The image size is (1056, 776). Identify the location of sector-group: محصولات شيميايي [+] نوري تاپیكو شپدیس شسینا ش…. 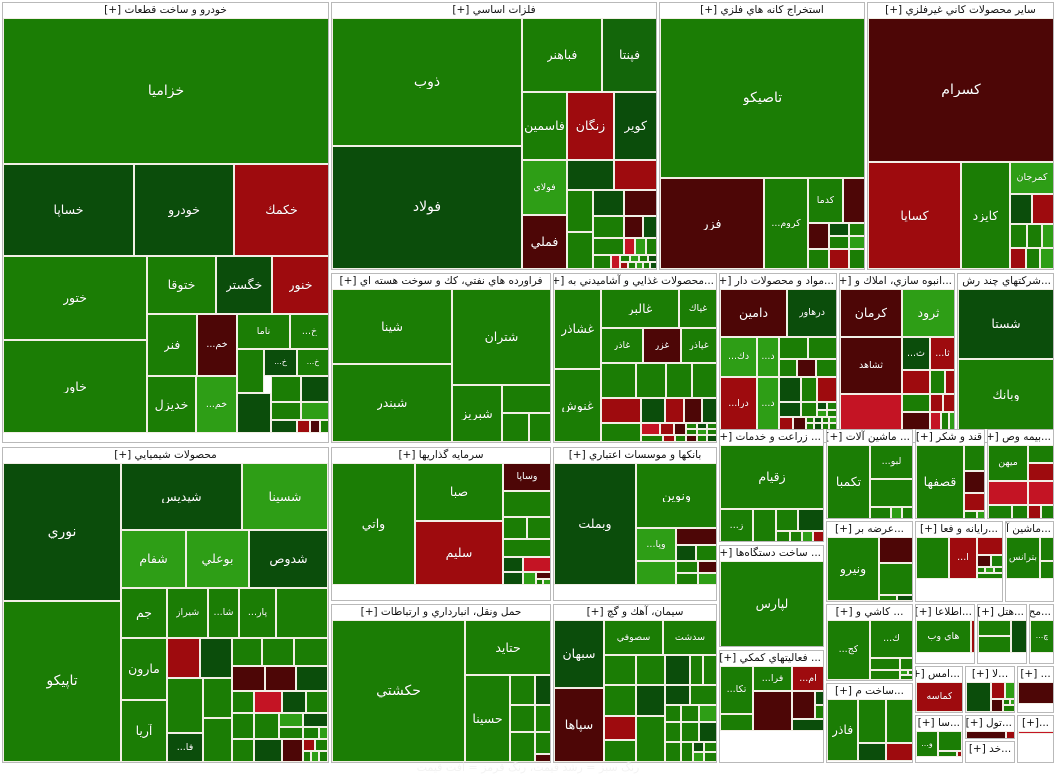
(165, 605).